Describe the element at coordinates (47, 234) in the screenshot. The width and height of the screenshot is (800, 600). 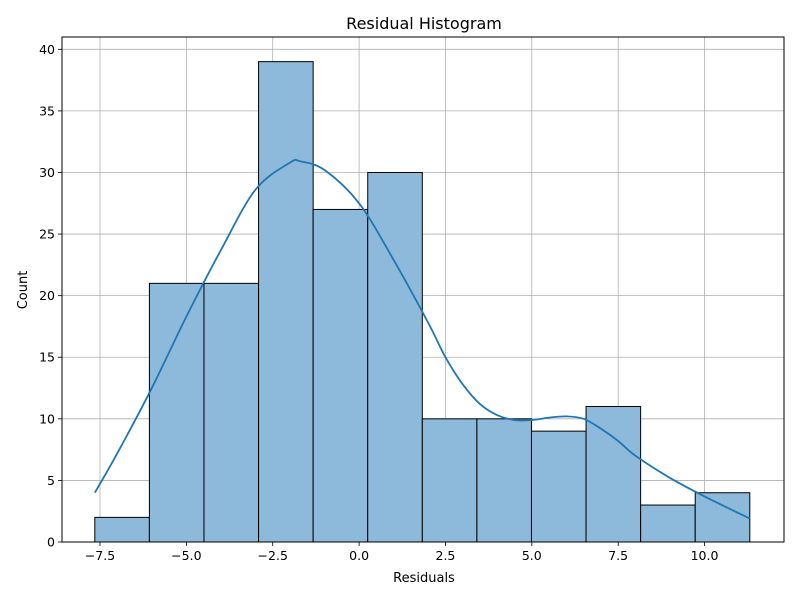
I see `y-tick-label: 25` at that location.